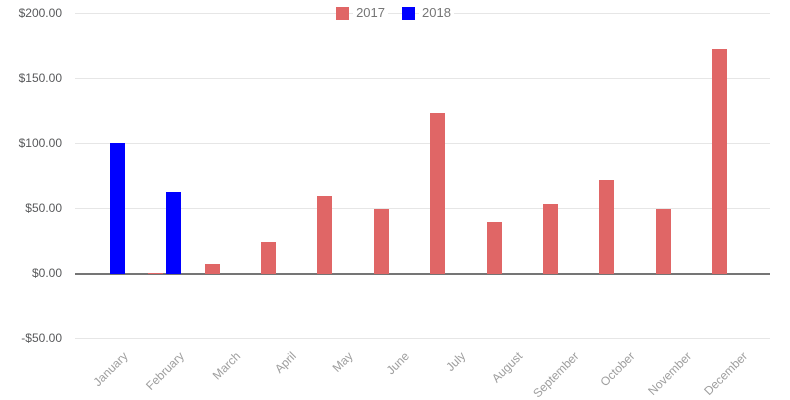 The height and width of the screenshot is (400, 790). What do you see at coordinates (342, 362) in the screenshot?
I see `x-axis-label-may: May` at bounding box center [342, 362].